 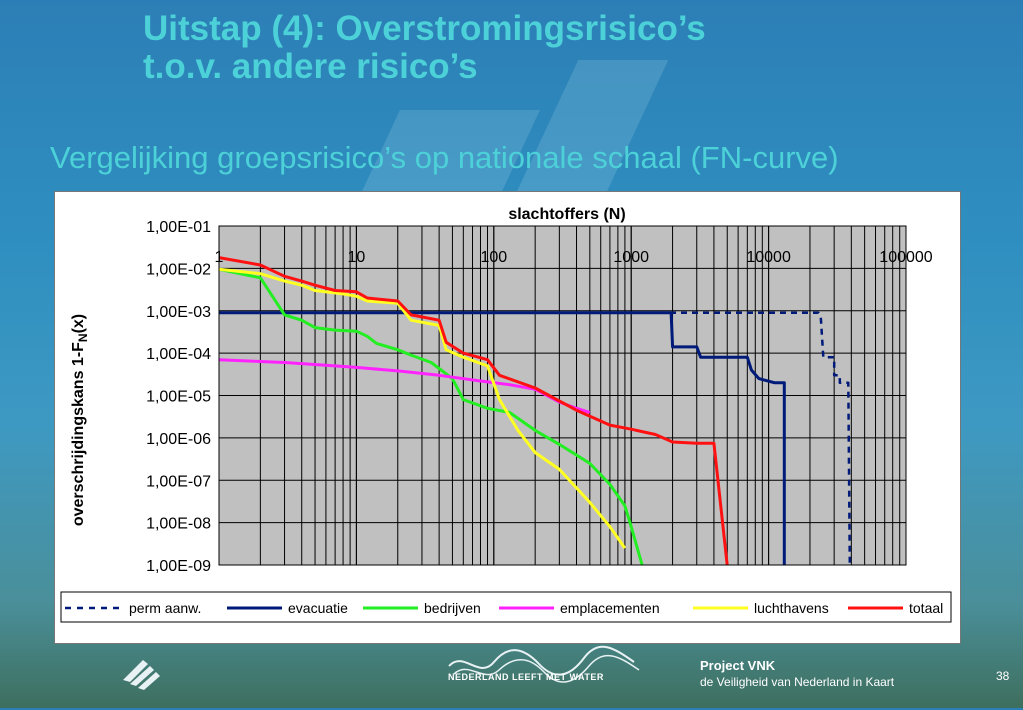 What do you see at coordinates (791, 608) in the screenshot?
I see `legend-label: luchthavens` at bounding box center [791, 608].